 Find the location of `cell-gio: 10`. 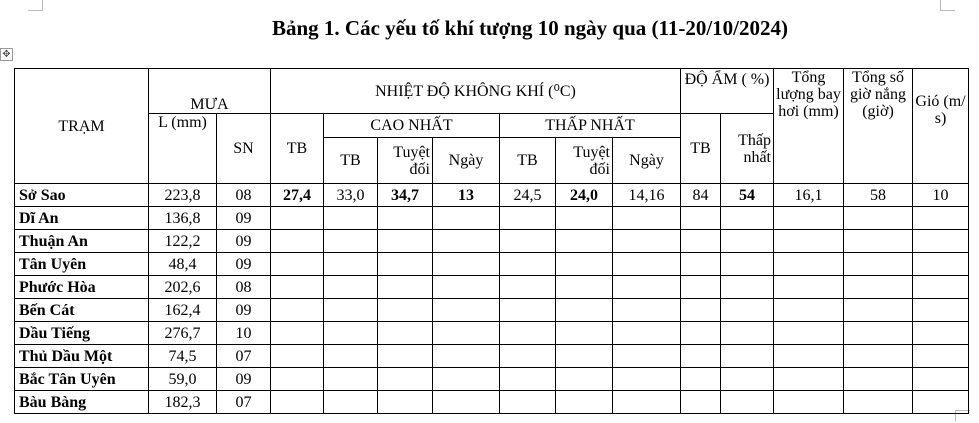

cell-gio: 10 is located at coordinates (940, 195).